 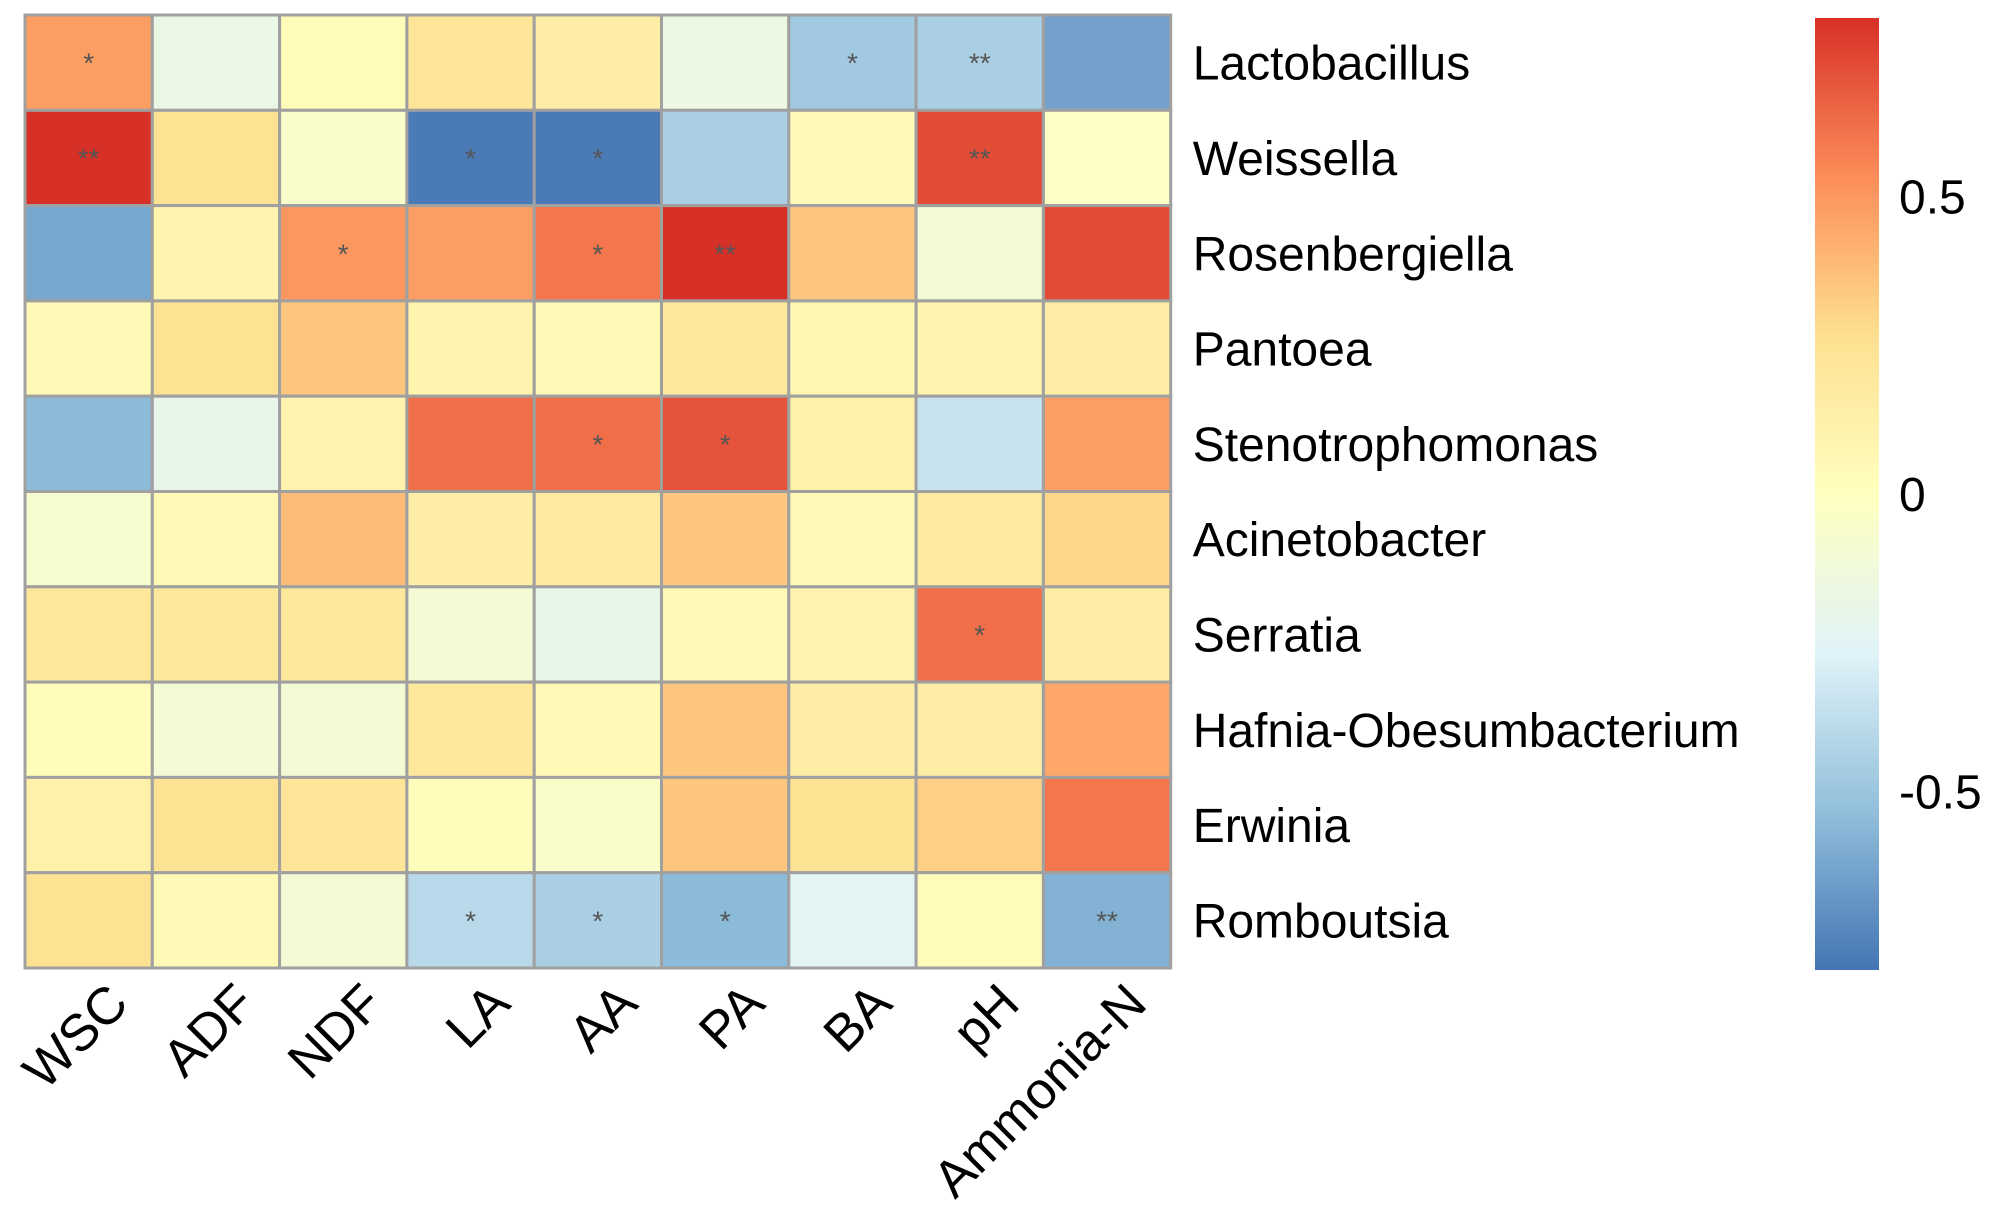 What do you see at coordinates (209, 1030) in the screenshot?
I see `column-label: ADF` at bounding box center [209, 1030].